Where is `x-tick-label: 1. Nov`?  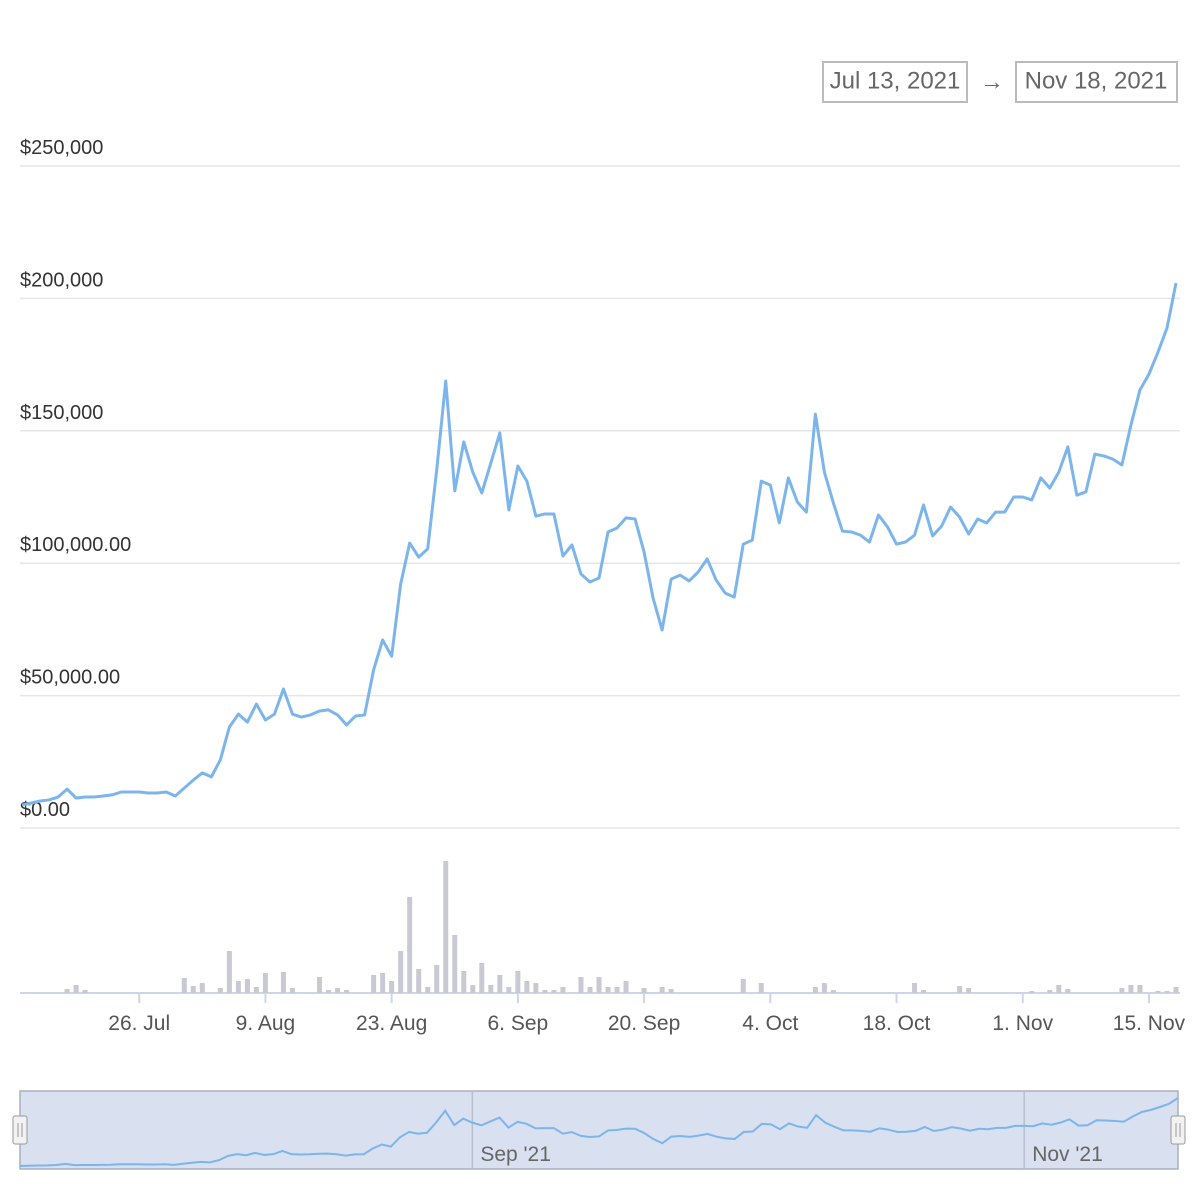
x-tick-label: 1. Nov is located at coordinates (1022, 1023).